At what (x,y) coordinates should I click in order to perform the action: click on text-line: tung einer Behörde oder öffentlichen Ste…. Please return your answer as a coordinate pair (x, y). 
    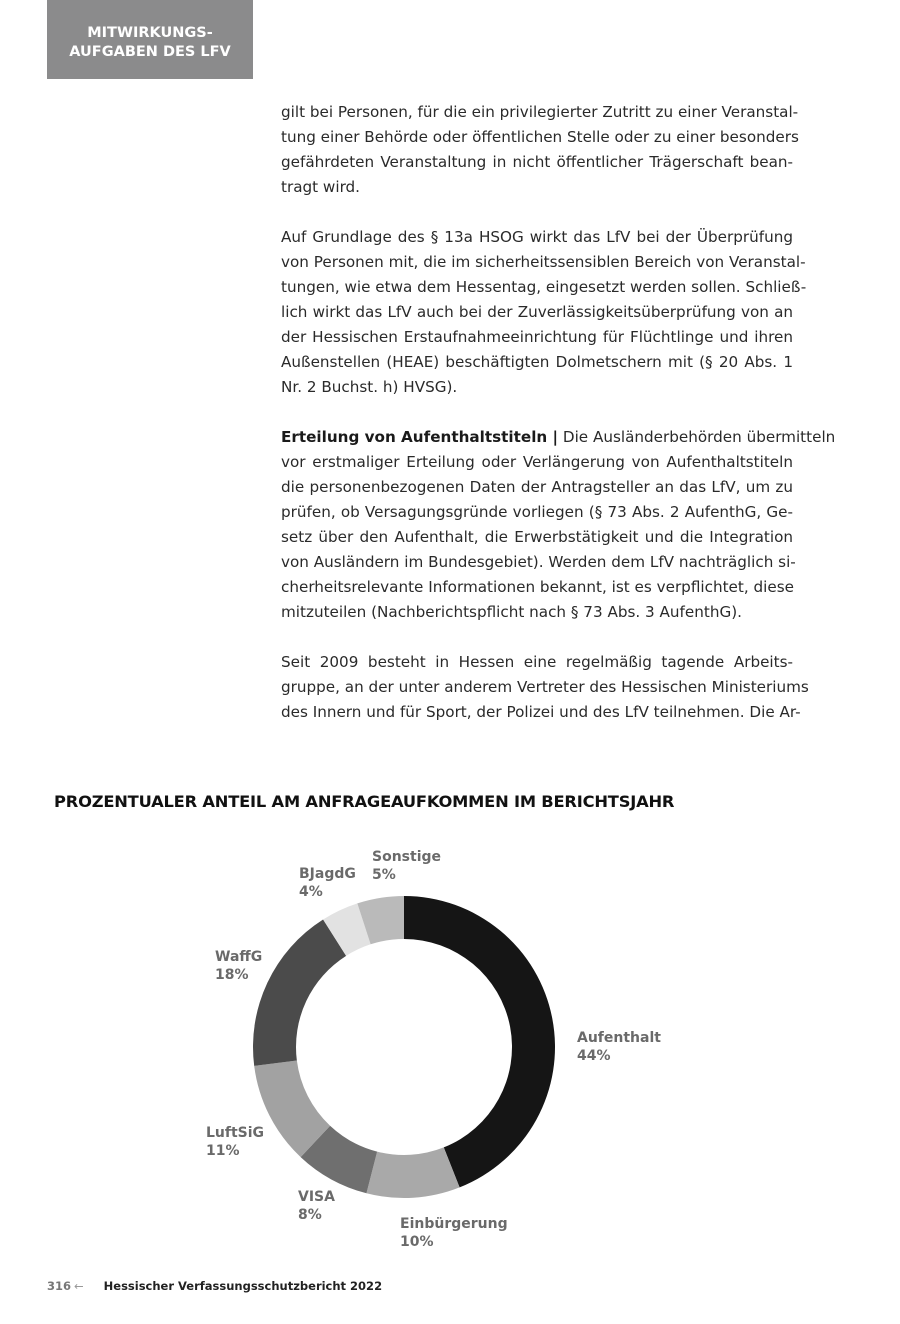
    Looking at the image, I should click on (540, 137).